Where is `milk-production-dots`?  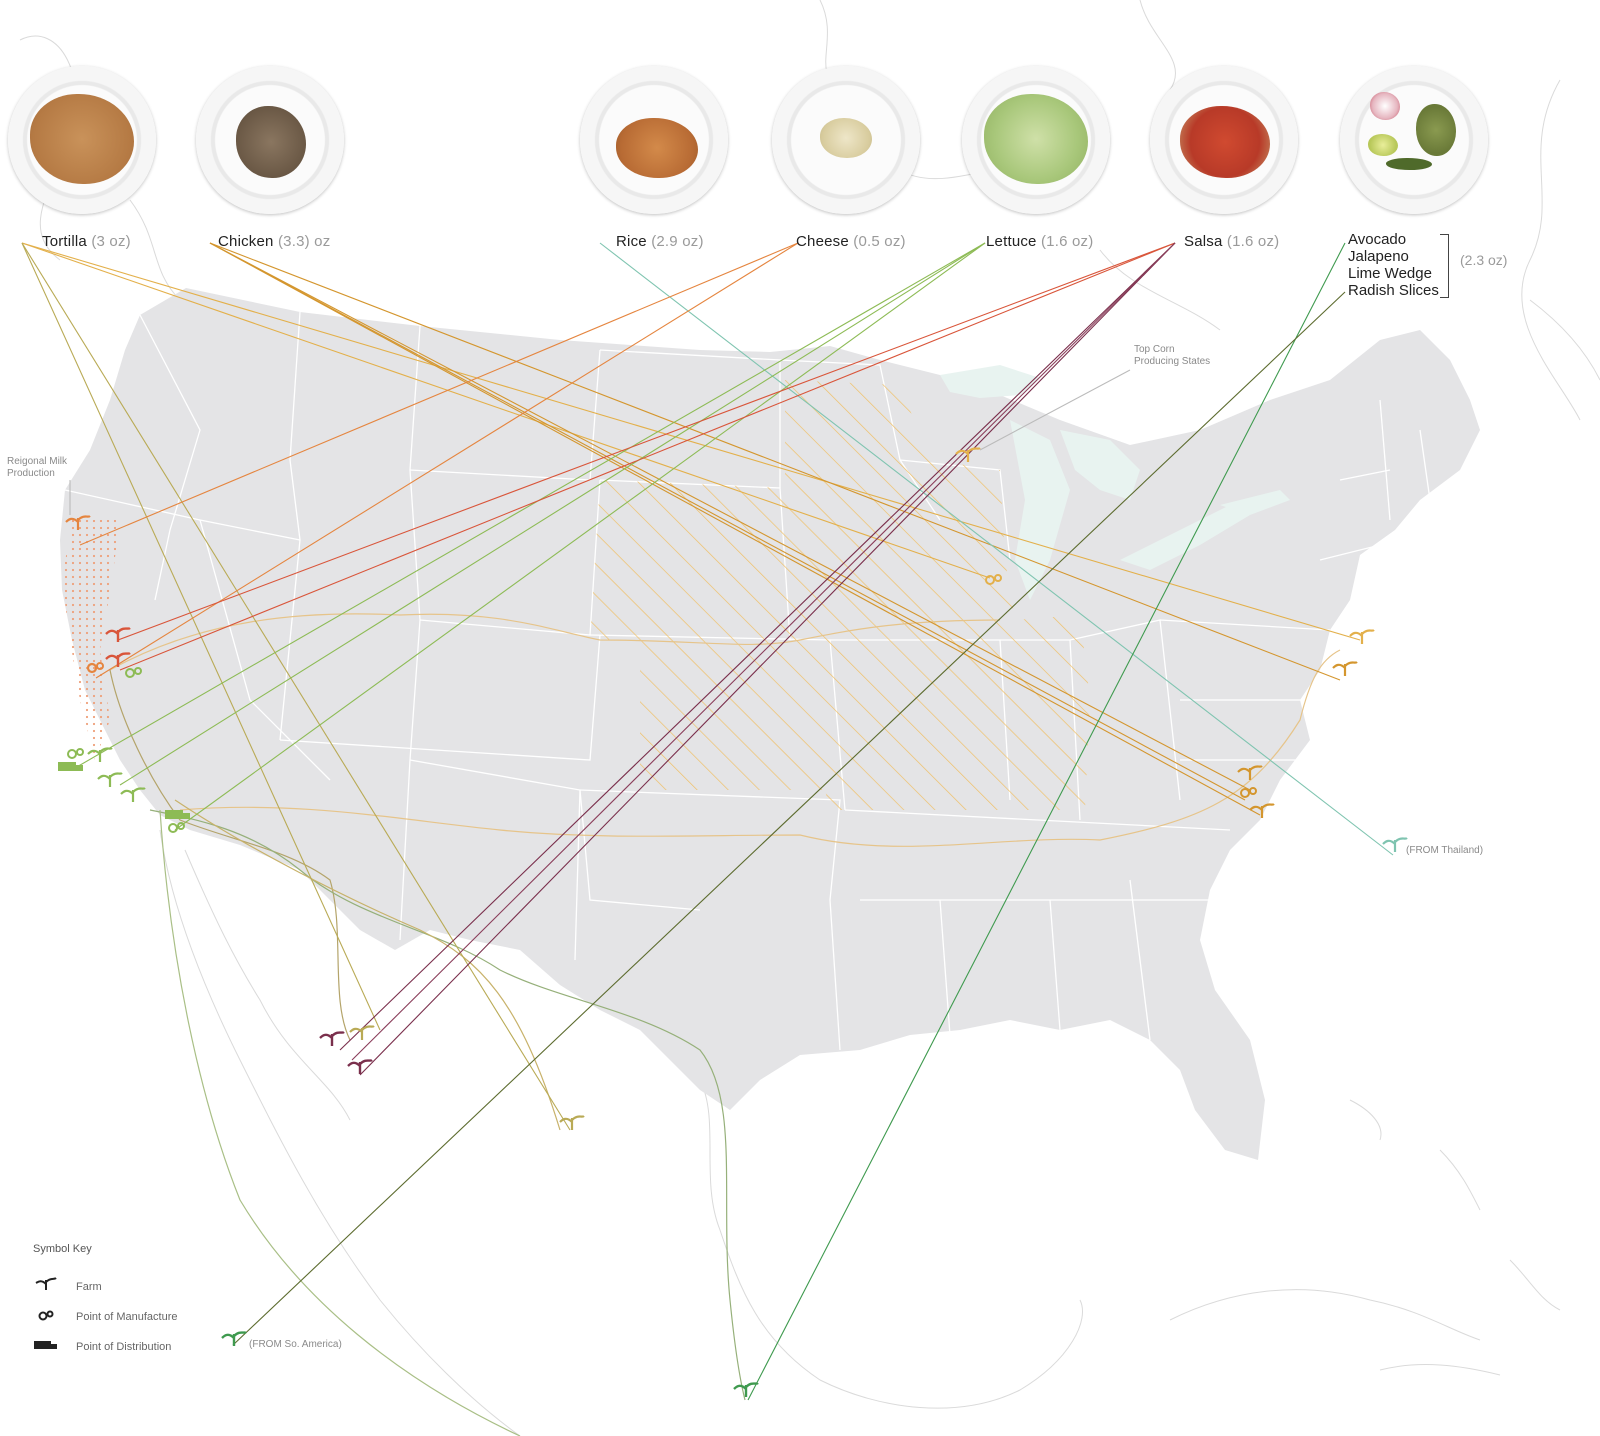 milk-production-dots is located at coordinates (91, 640).